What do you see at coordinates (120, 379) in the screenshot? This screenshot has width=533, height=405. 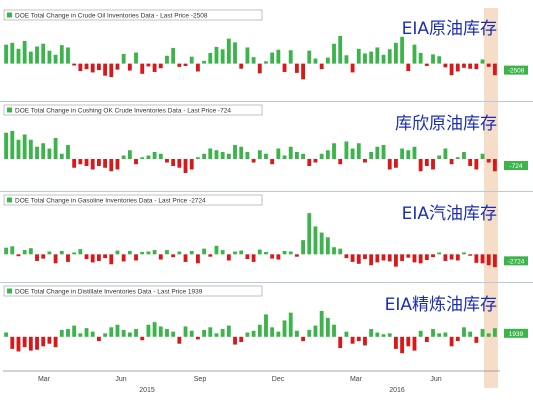 I see `x-label-jun-2015: Jun` at bounding box center [120, 379].